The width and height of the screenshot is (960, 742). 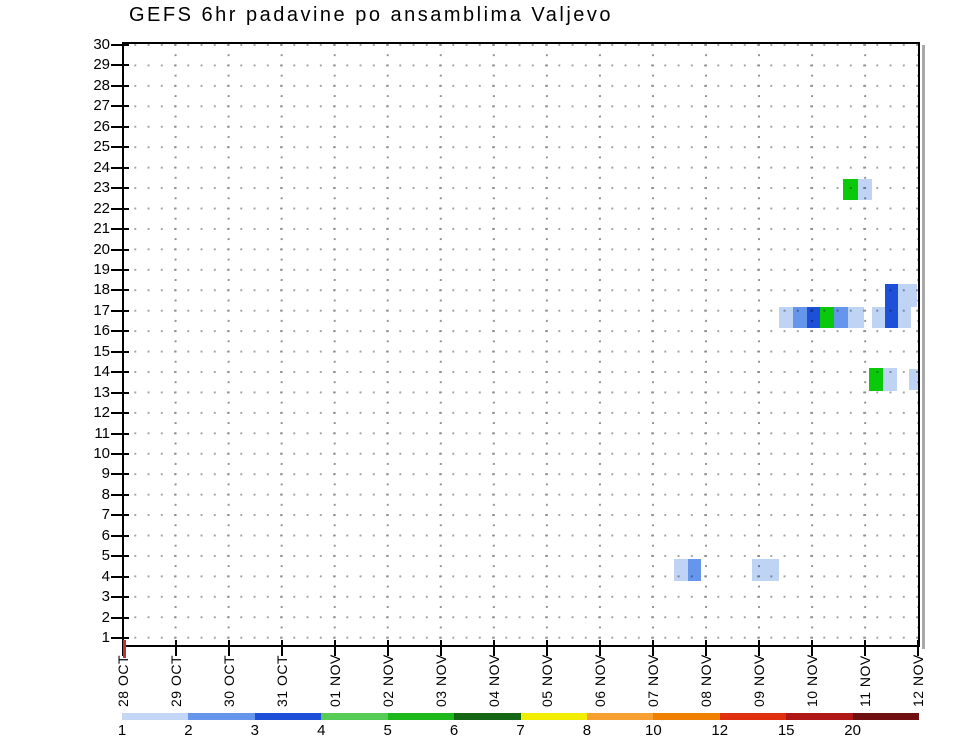 I want to click on y-axis-label: 16, so click(x=101, y=331).